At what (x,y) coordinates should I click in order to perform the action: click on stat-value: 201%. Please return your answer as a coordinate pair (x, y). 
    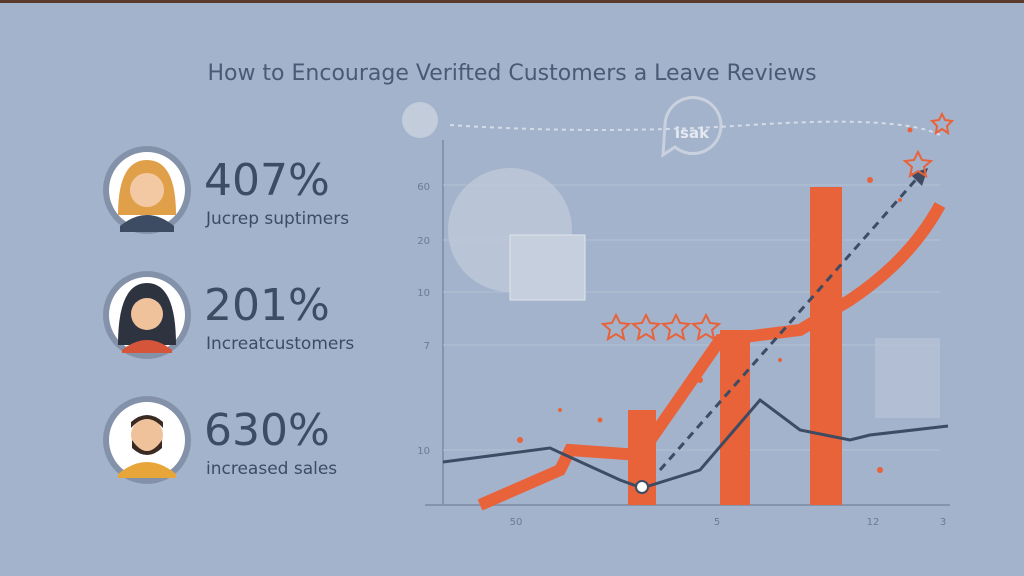
    Looking at the image, I should click on (267, 305).